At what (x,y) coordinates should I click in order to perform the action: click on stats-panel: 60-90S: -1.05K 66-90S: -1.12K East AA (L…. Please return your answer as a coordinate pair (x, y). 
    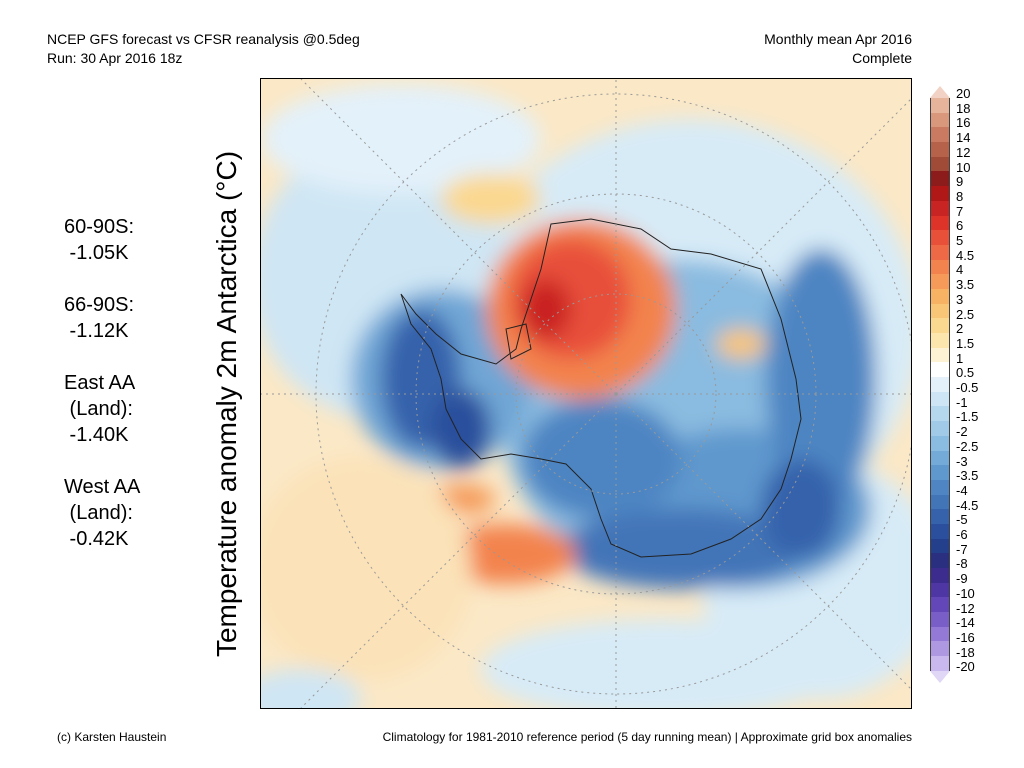
    Looking at the image, I should click on (102, 396).